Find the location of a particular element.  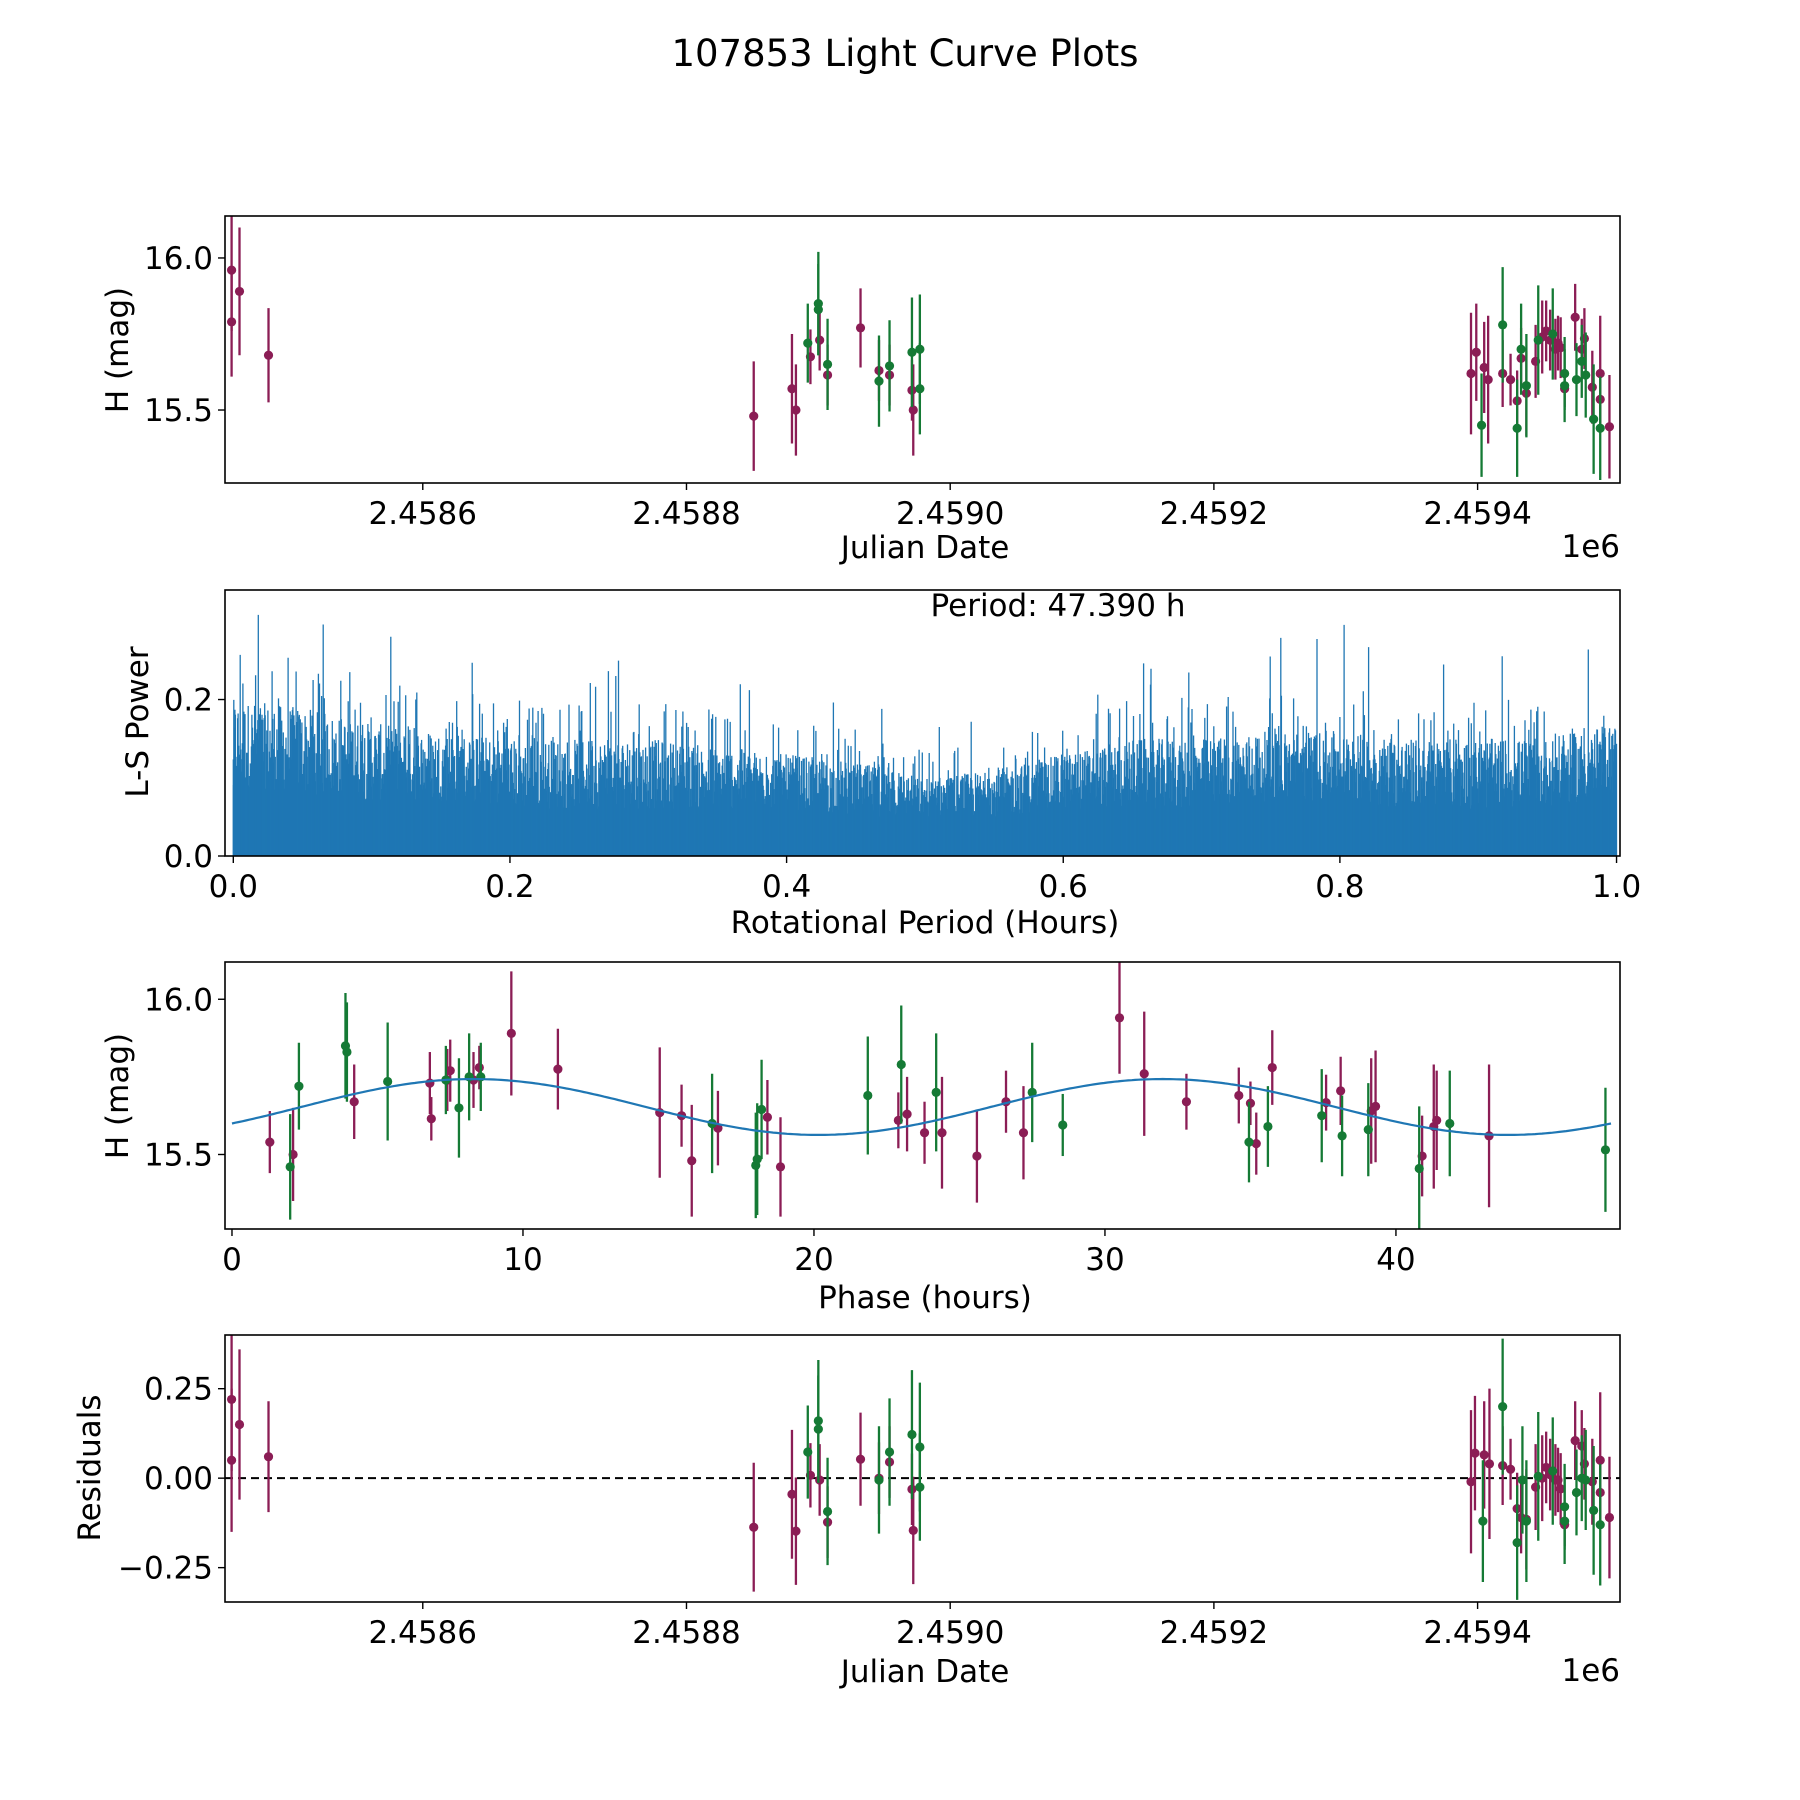

x-tick-label: 0.4 is located at coordinates (786, 887).